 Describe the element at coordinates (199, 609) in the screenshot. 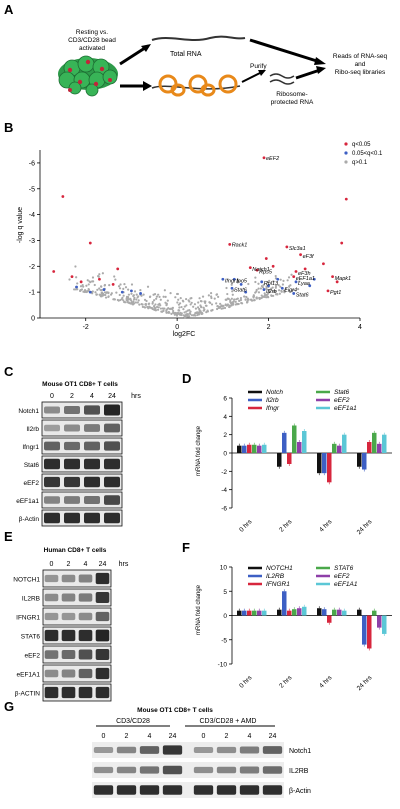

I see `panel-f-ylabel: mRNA fold change` at that location.